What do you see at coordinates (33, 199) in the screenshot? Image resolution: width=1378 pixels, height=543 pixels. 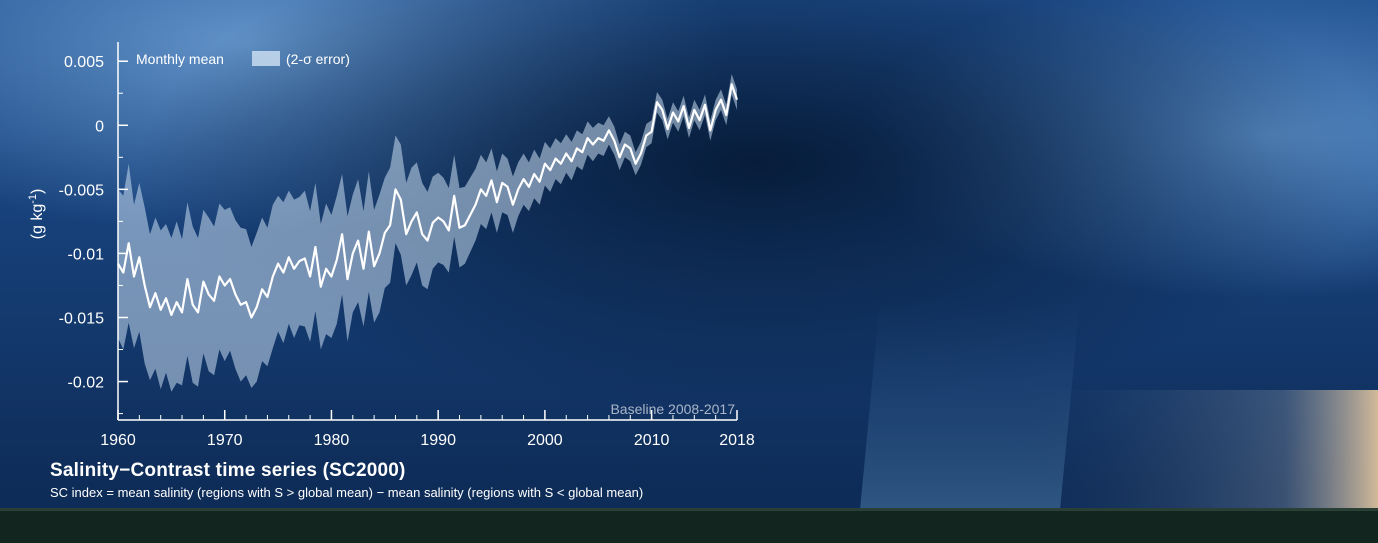 I see `y-axis-label-sup: -1` at bounding box center [33, 199].